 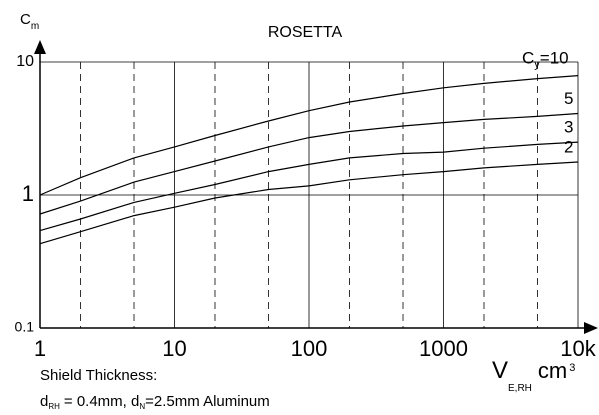 What do you see at coordinates (443, 348) in the screenshot?
I see `x-tick-label: 1000` at bounding box center [443, 348].